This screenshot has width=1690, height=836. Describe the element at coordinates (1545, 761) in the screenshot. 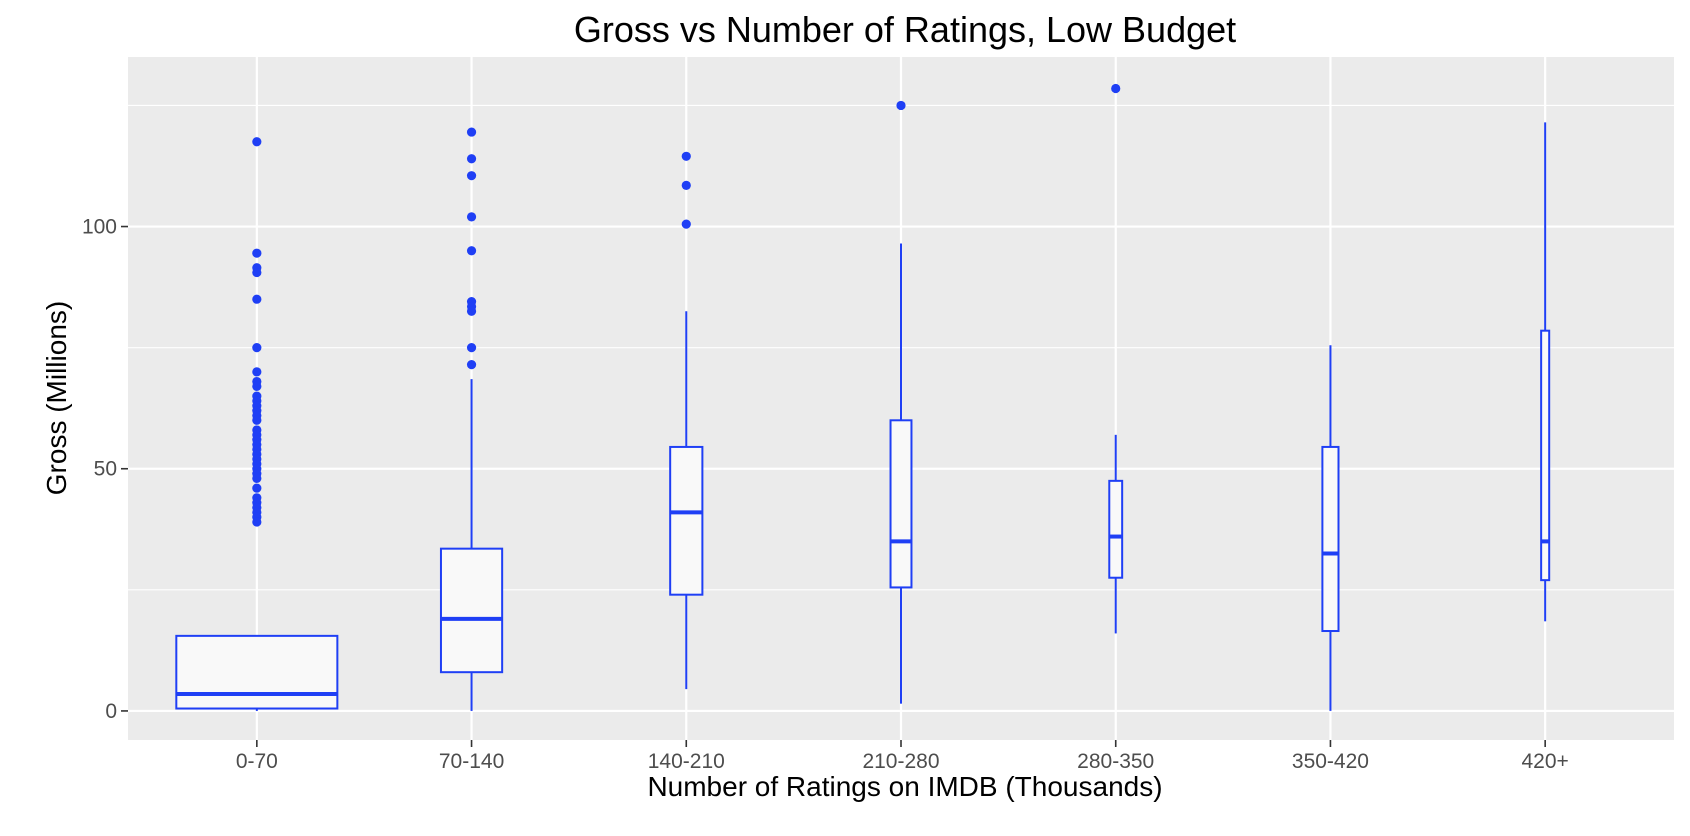

I see `x-tick-label: 420+` at that location.